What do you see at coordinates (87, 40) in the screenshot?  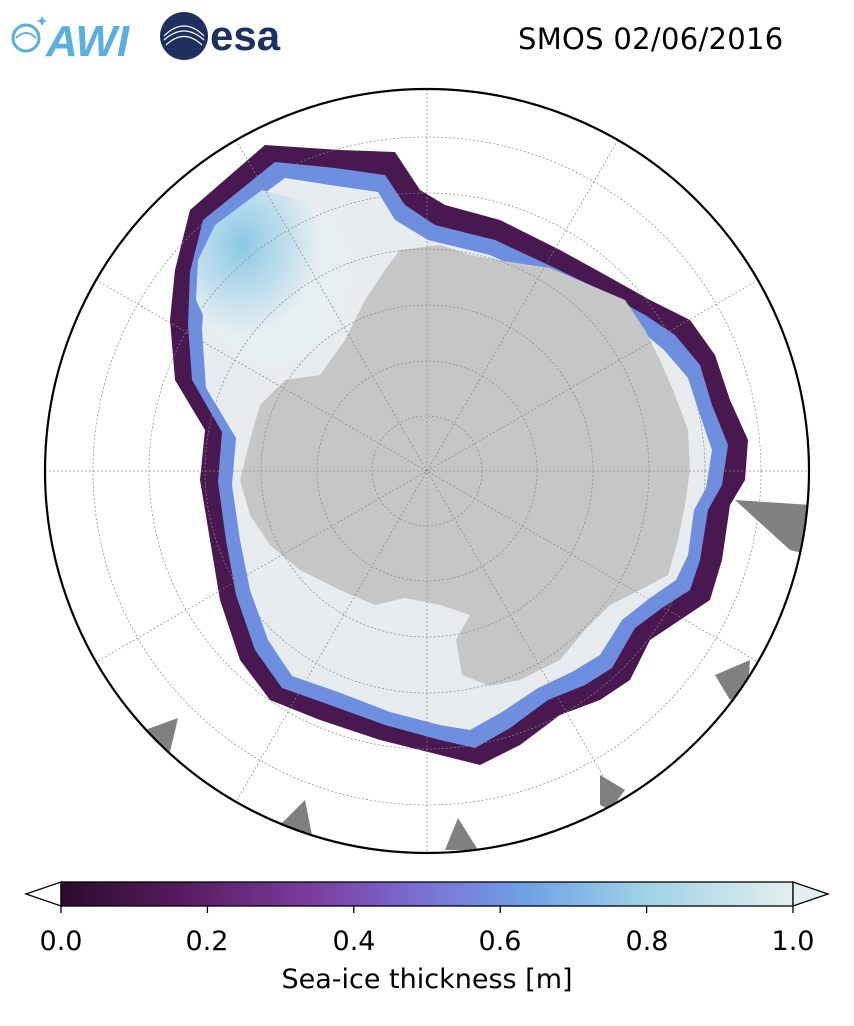 I see `awi-logo-text: AWI` at bounding box center [87, 40].